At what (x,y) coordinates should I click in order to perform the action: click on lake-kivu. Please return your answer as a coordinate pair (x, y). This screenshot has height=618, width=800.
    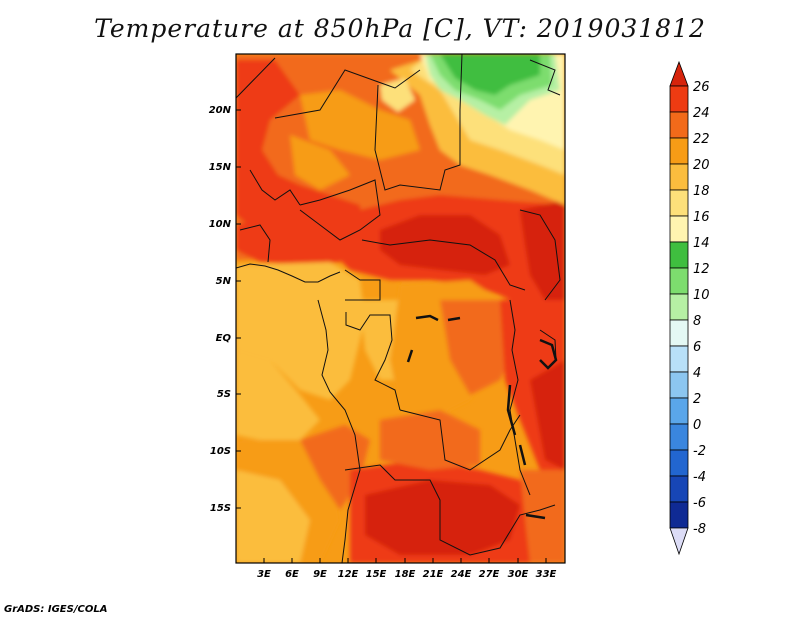
    Looking at the image, I should click on (410, 356).